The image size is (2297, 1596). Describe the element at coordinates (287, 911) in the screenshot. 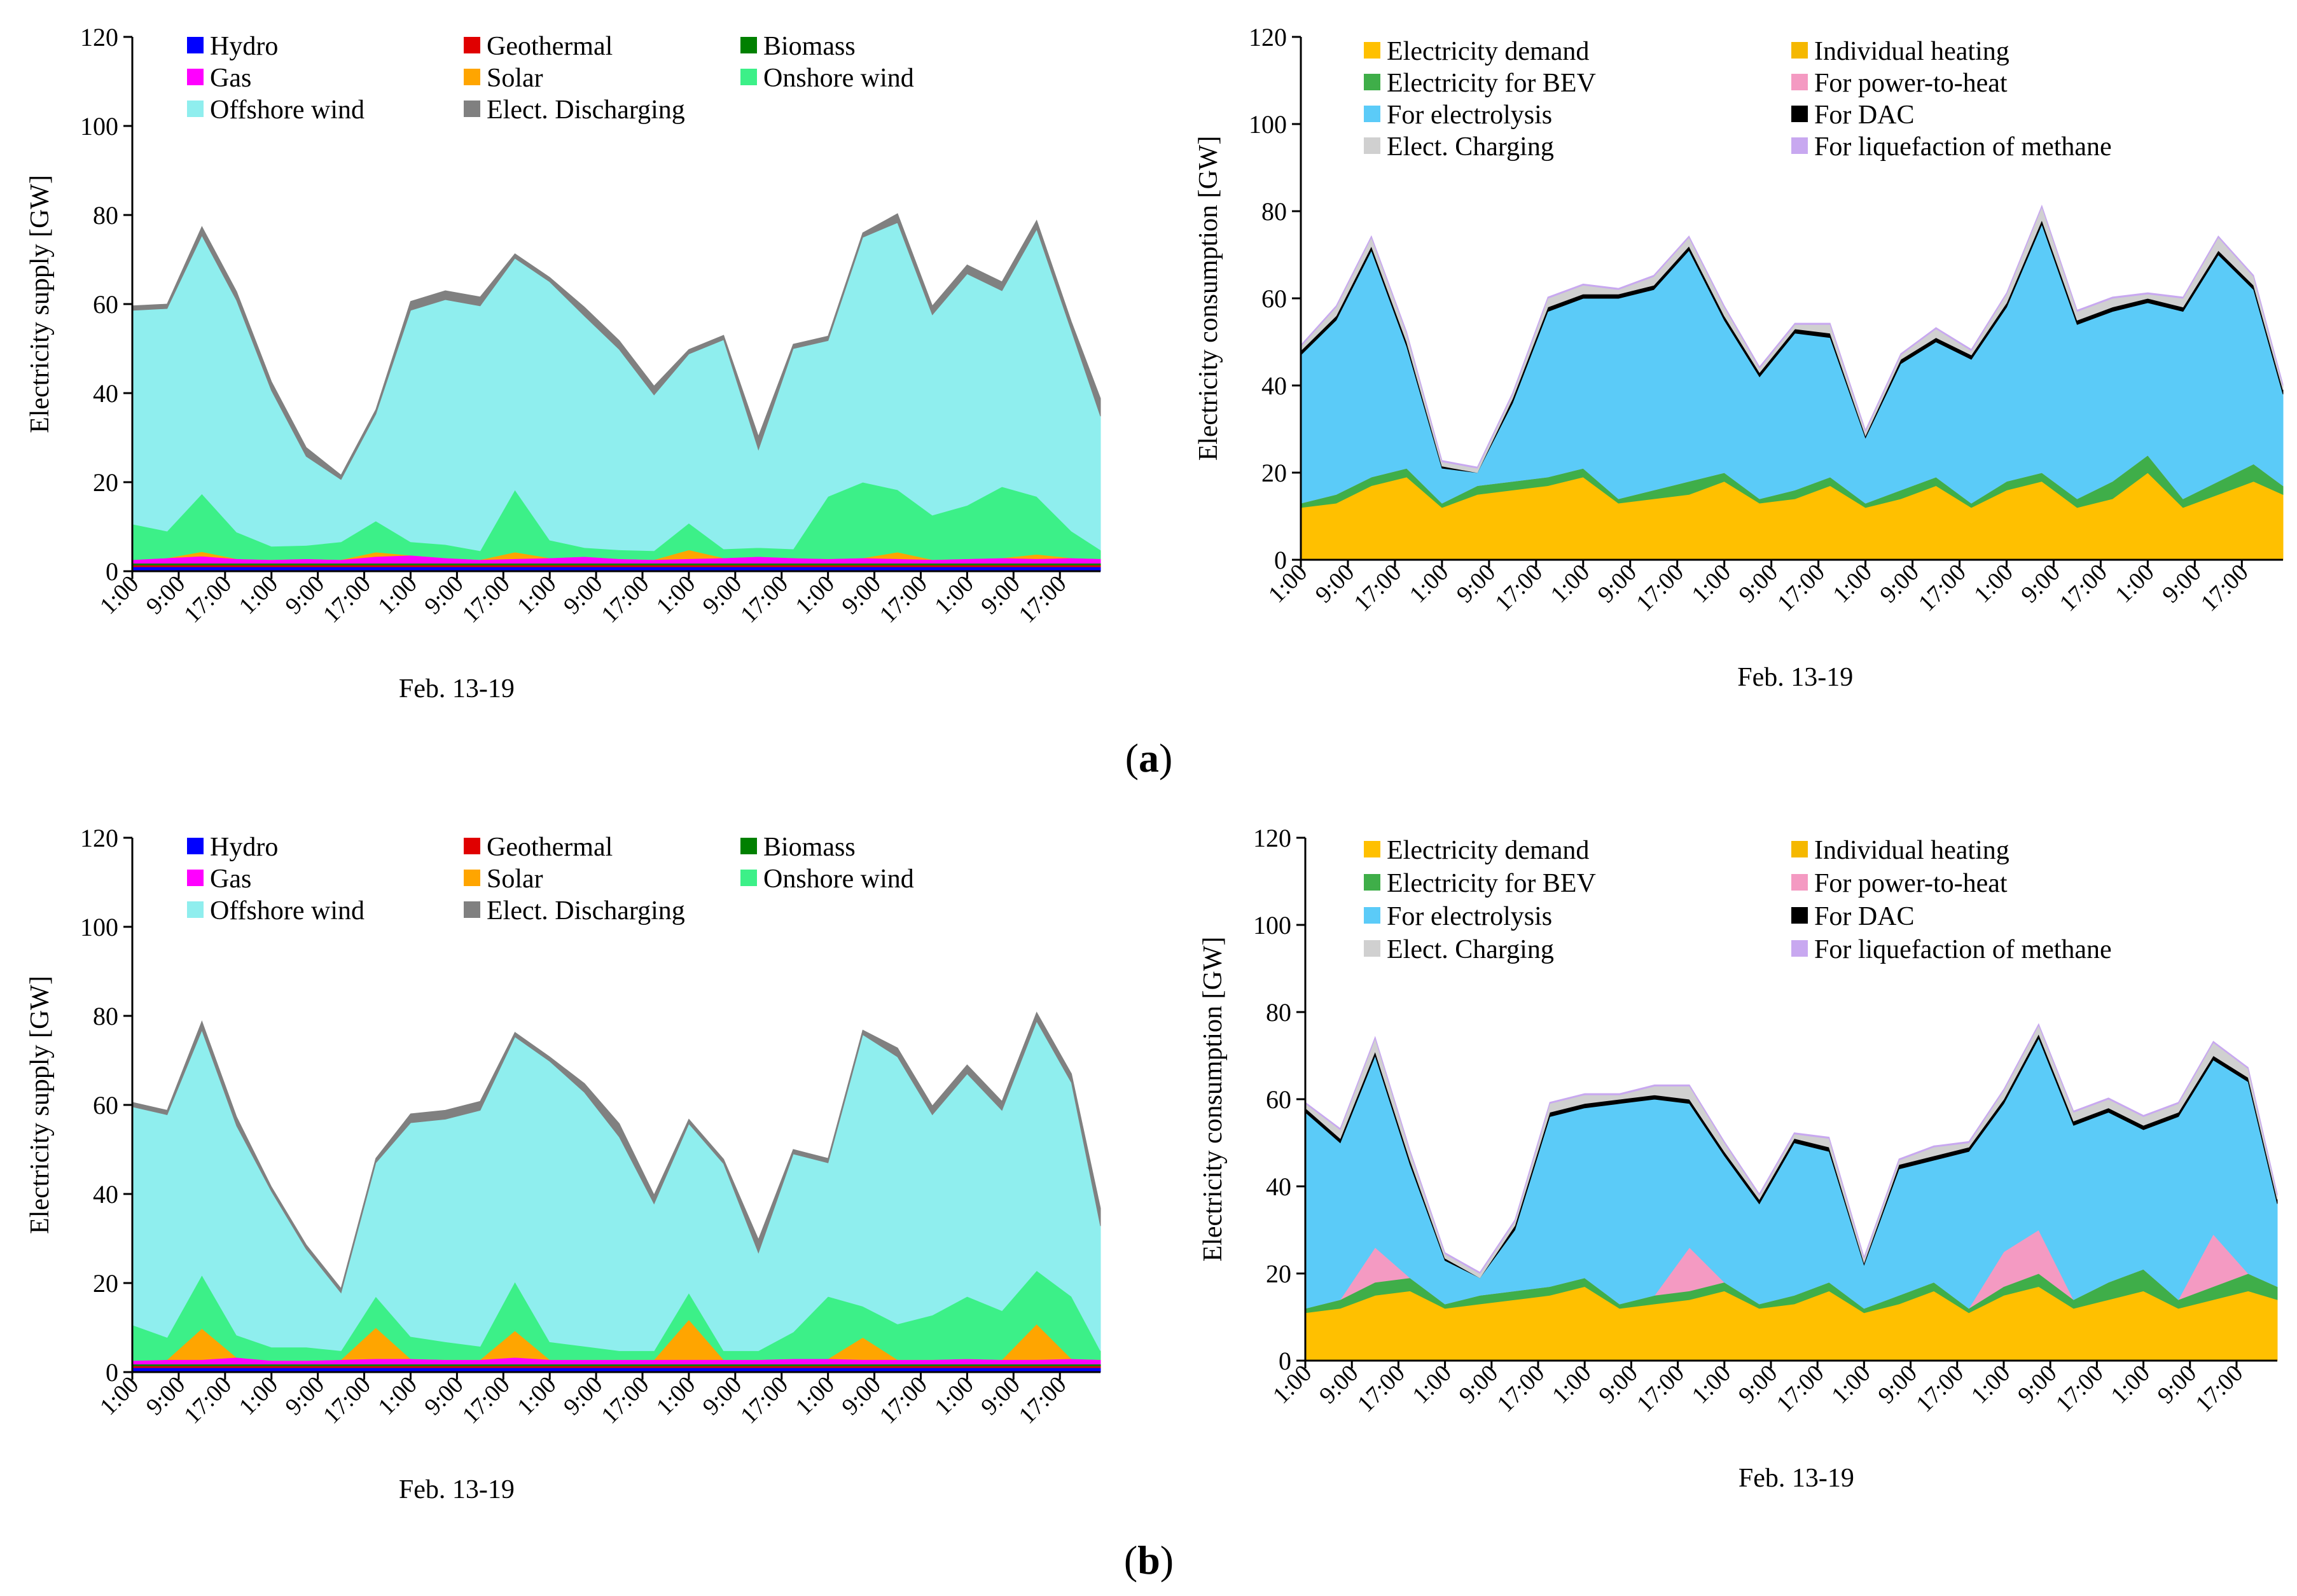

I see `legend-label-offshore-wind: Offshore wind` at that location.